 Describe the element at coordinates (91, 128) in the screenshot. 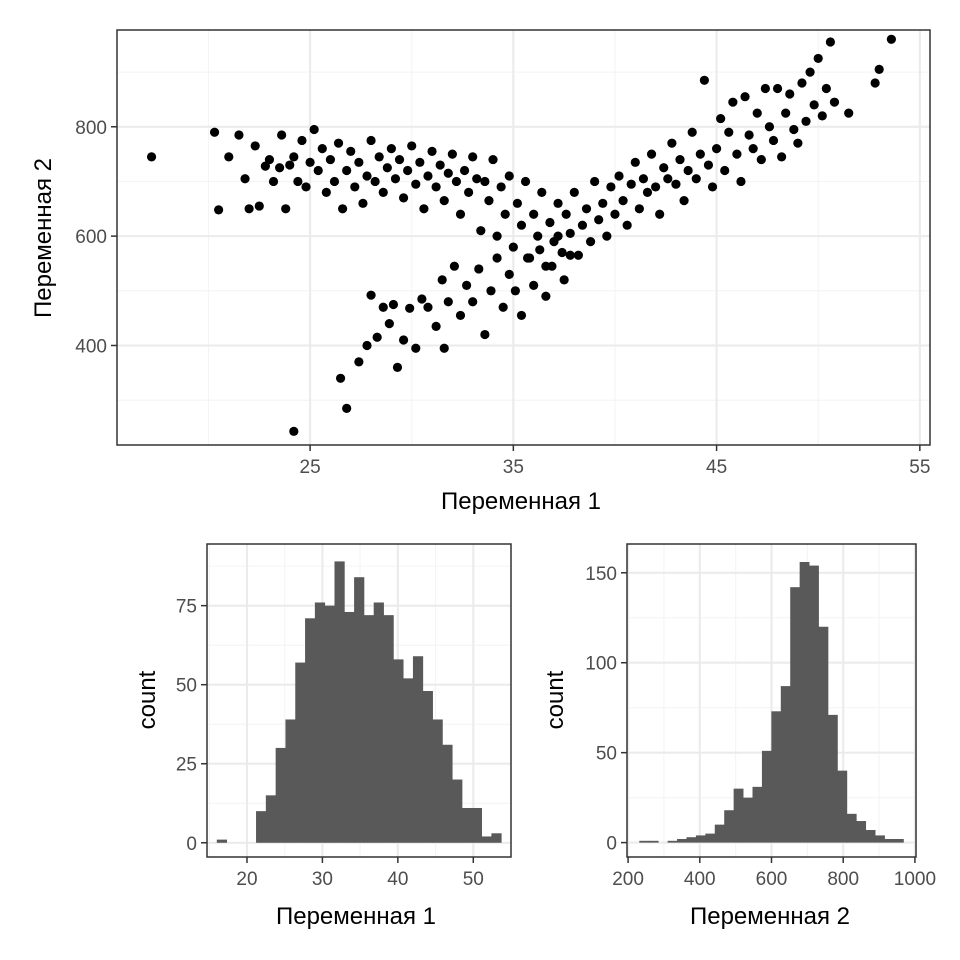

I see `scatter-y-tick-label: 800` at that location.